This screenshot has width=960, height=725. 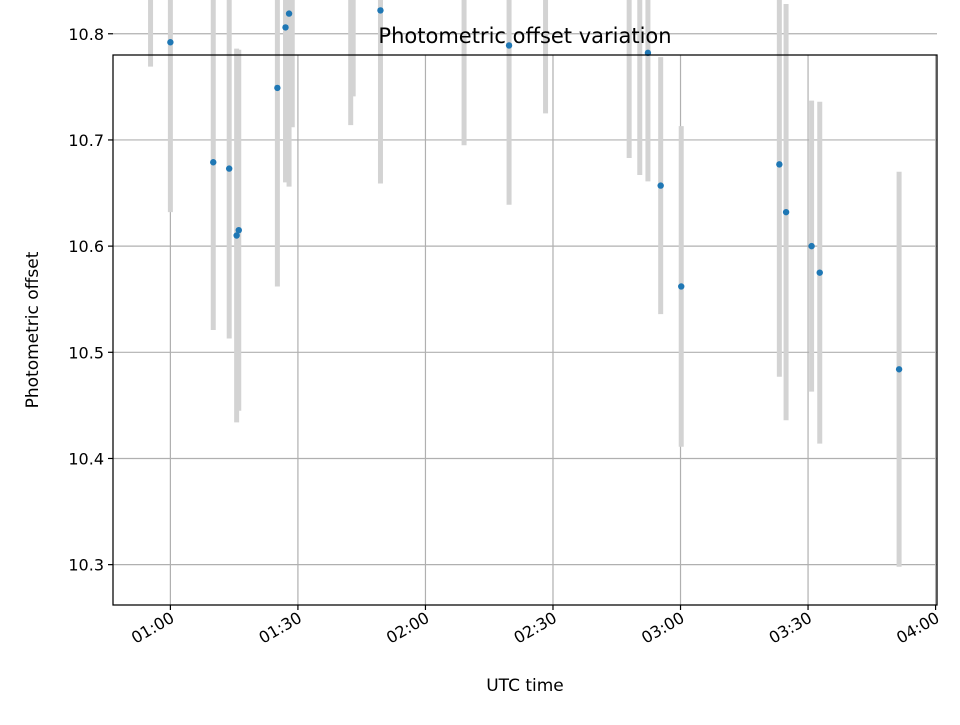 I want to click on y-tick-label: 10.3, so click(x=86, y=565).